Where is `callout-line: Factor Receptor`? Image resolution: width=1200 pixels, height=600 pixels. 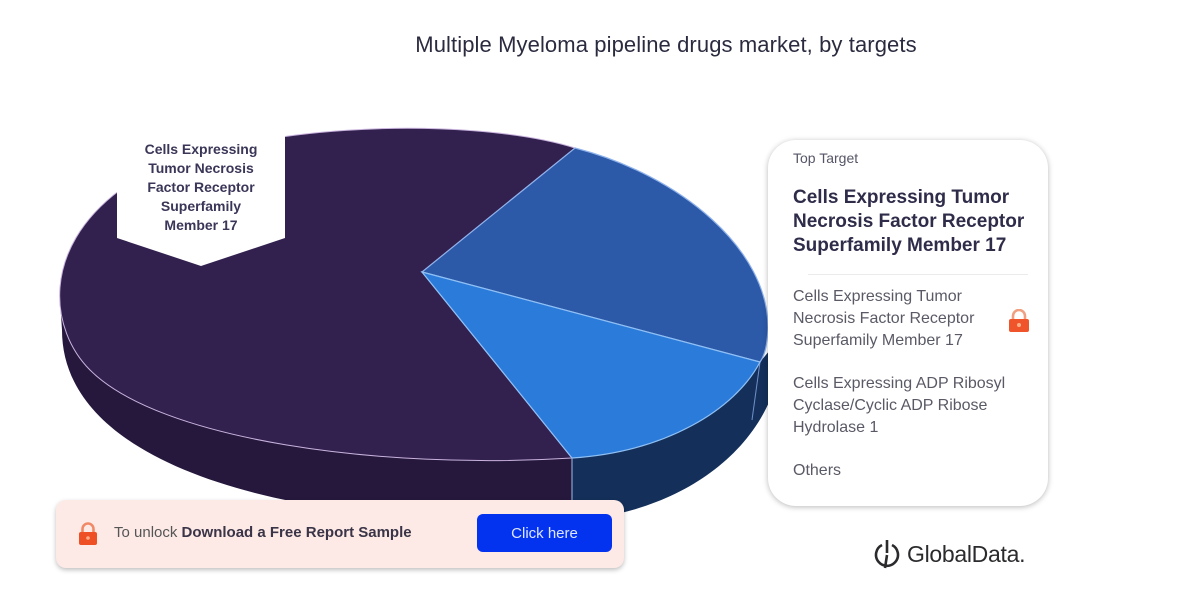 callout-line: Factor Receptor is located at coordinates (201, 187).